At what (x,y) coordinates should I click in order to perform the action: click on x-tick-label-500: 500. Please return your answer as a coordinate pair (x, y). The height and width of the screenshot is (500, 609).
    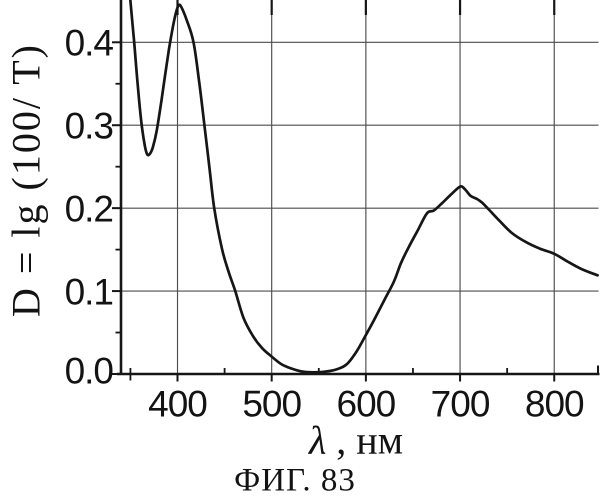
    Looking at the image, I should click on (272, 404).